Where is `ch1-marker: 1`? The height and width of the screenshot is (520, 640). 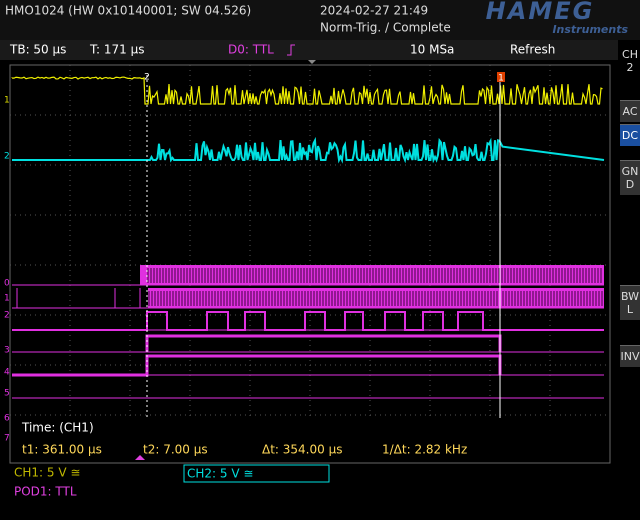 ch1-marker: 1 is located at coordinates (7, 101).